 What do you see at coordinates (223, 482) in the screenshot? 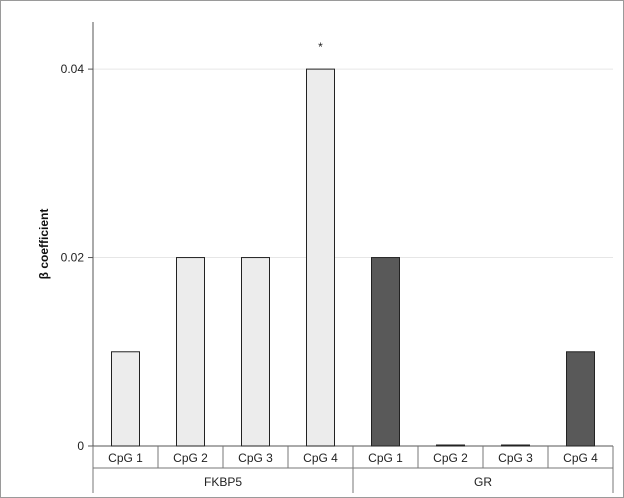
I see `group-label: FKBP5` at bounding box center [223, 482].